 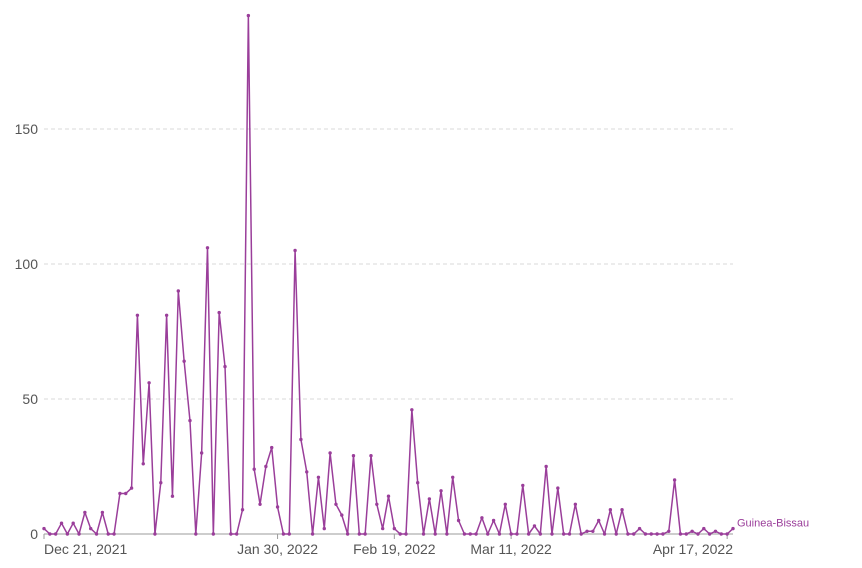 What do you see at coordinates (27, 264) in the screenshot?
I see `y-tick-label: 100` at bounding box center [27, 264].